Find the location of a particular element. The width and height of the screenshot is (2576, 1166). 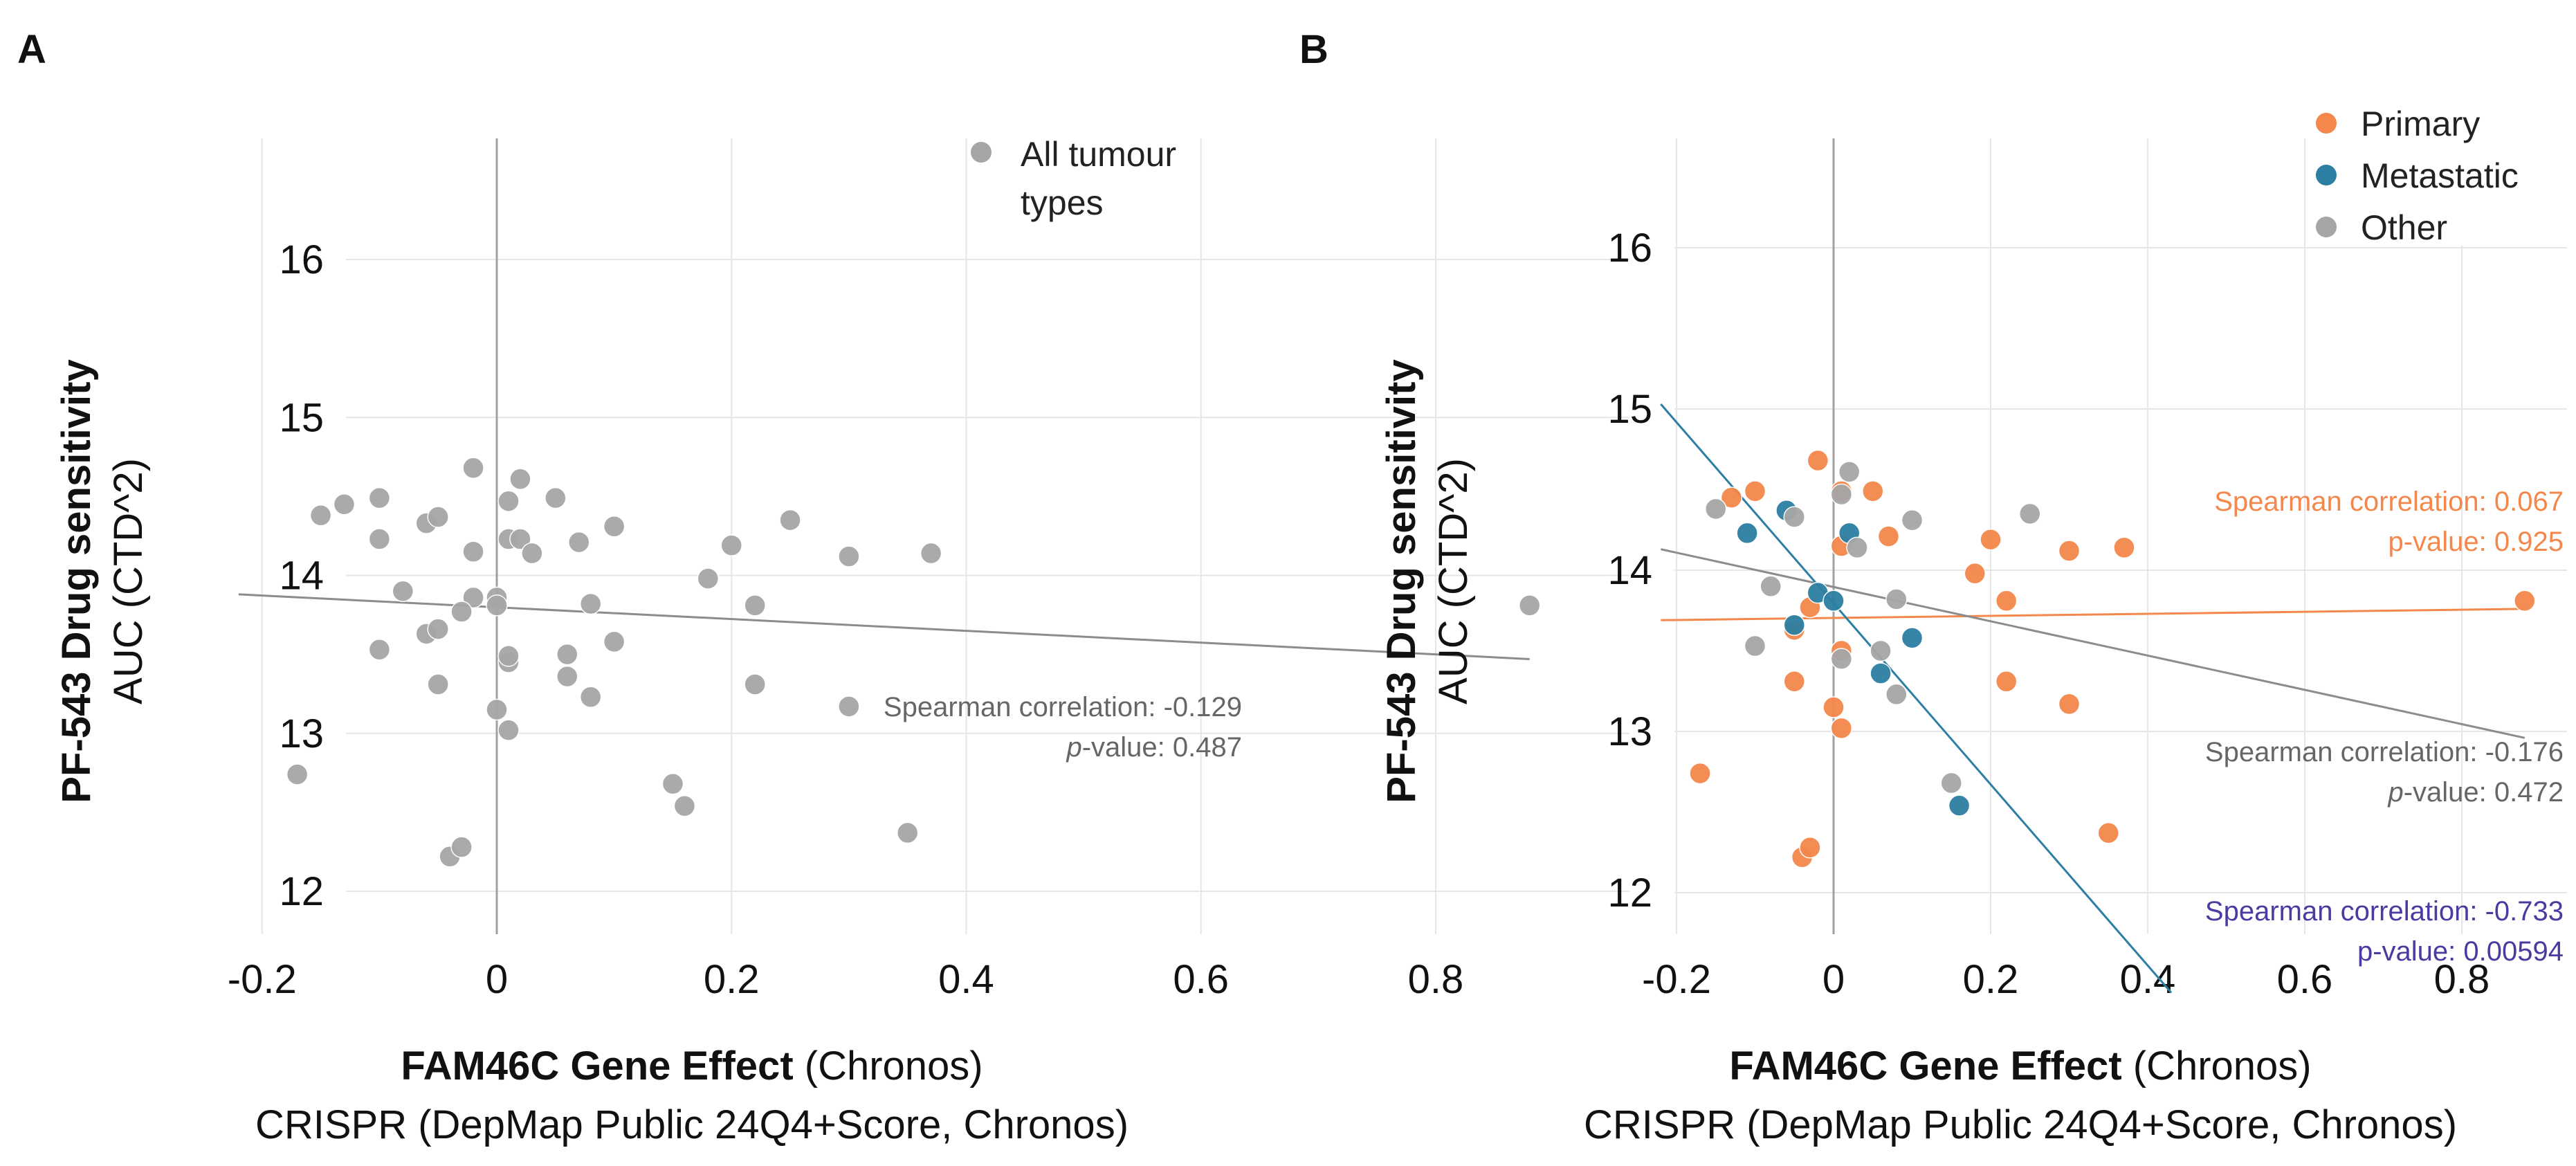

y-tick-label: 12 is located at coordinates (1630, 893).